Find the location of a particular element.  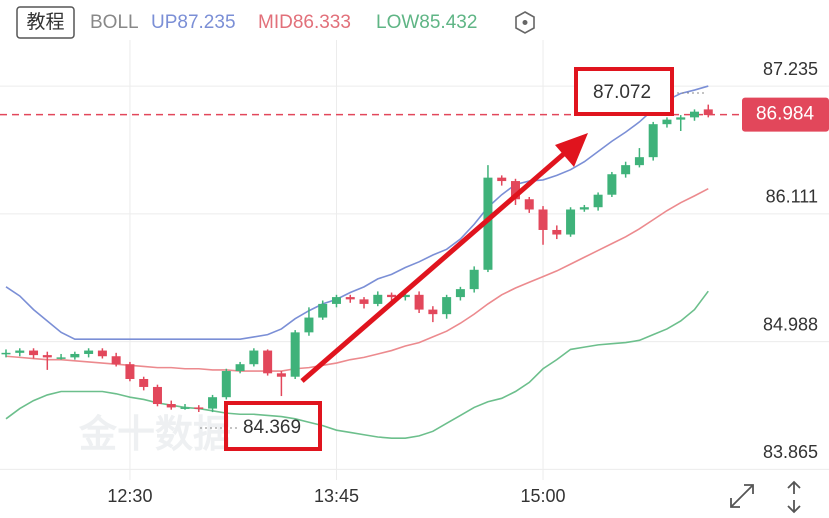

y-tick-label: 86.111 is located at coordinates (792, 197).